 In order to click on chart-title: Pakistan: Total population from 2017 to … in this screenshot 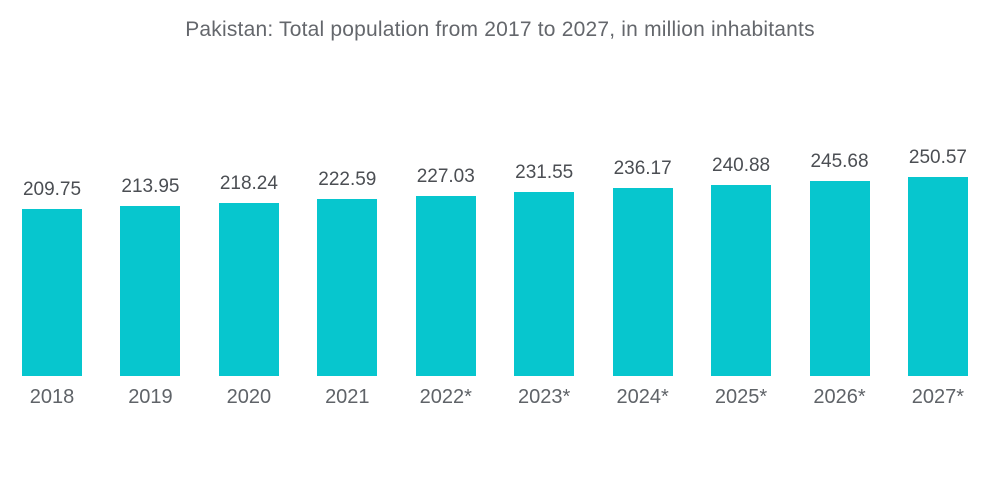, I will do `click(500, 29)`.